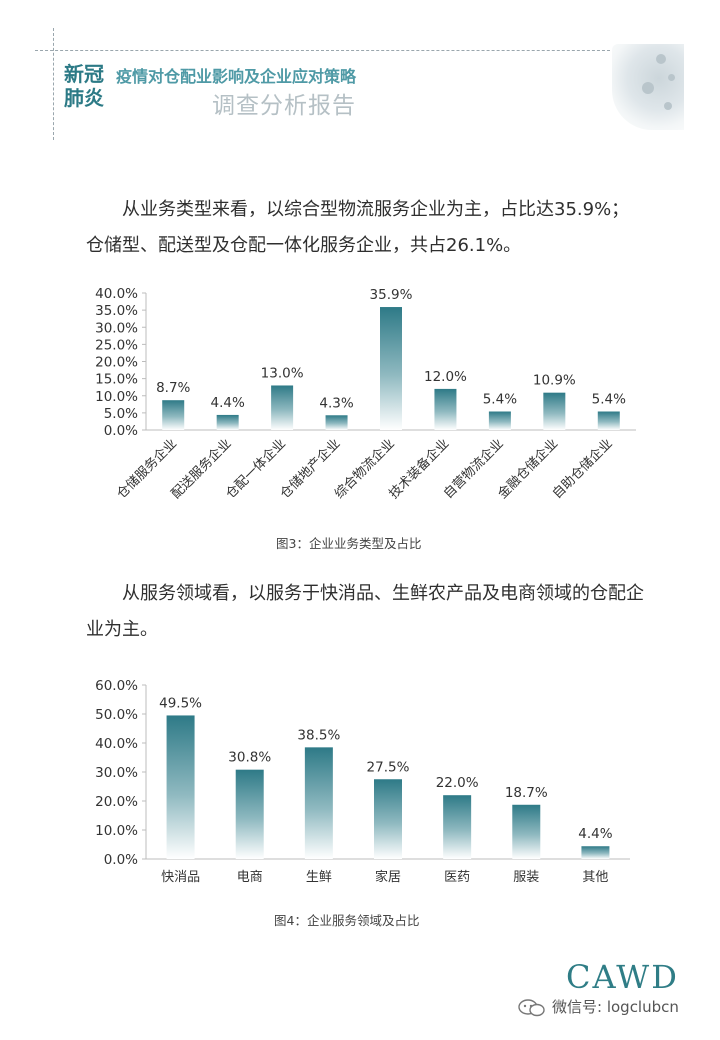 The width and height of the screenshot is (720, 1040). Describe the element at coordinates (349, 543) in the screenshot. I see `figure-3-caption: 图3：企业业务类型及占比` at that location.